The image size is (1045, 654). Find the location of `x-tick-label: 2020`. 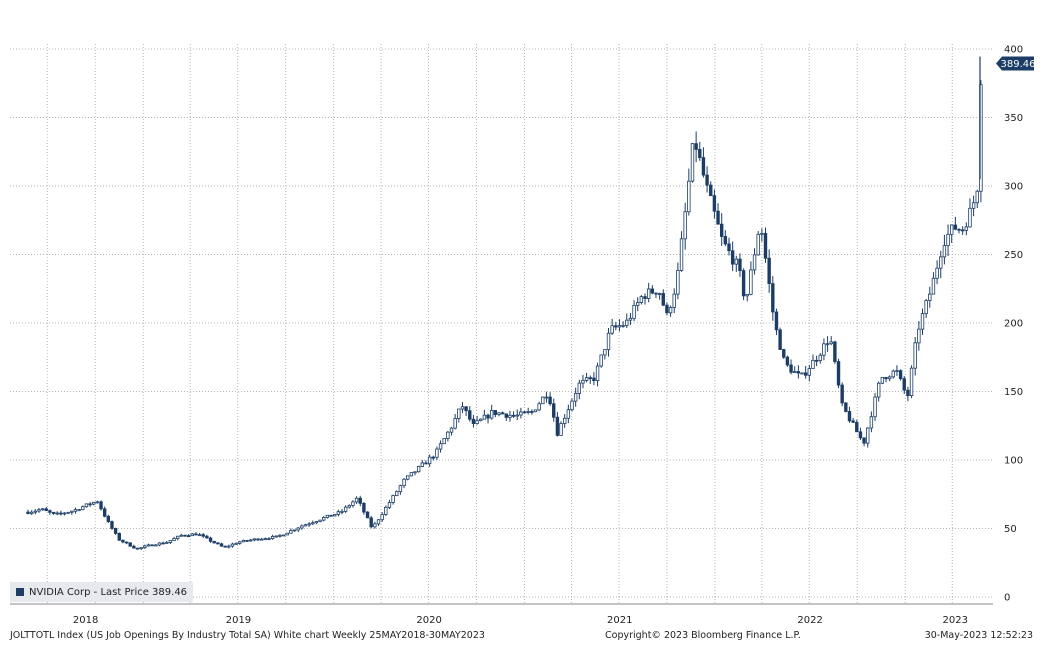

x-tick-label: 2020 is located at coordinates (428, 620).